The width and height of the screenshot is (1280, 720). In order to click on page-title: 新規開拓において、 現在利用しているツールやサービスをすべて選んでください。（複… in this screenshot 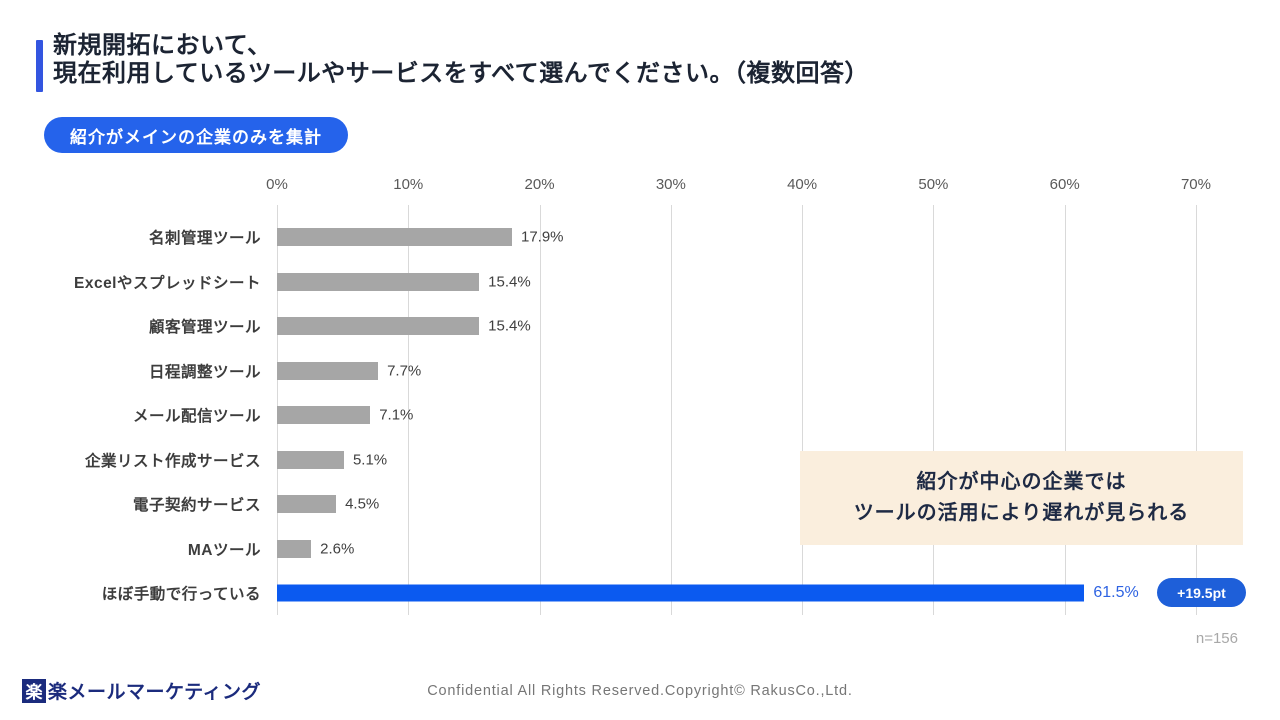, I will do `click(461, 60)`.